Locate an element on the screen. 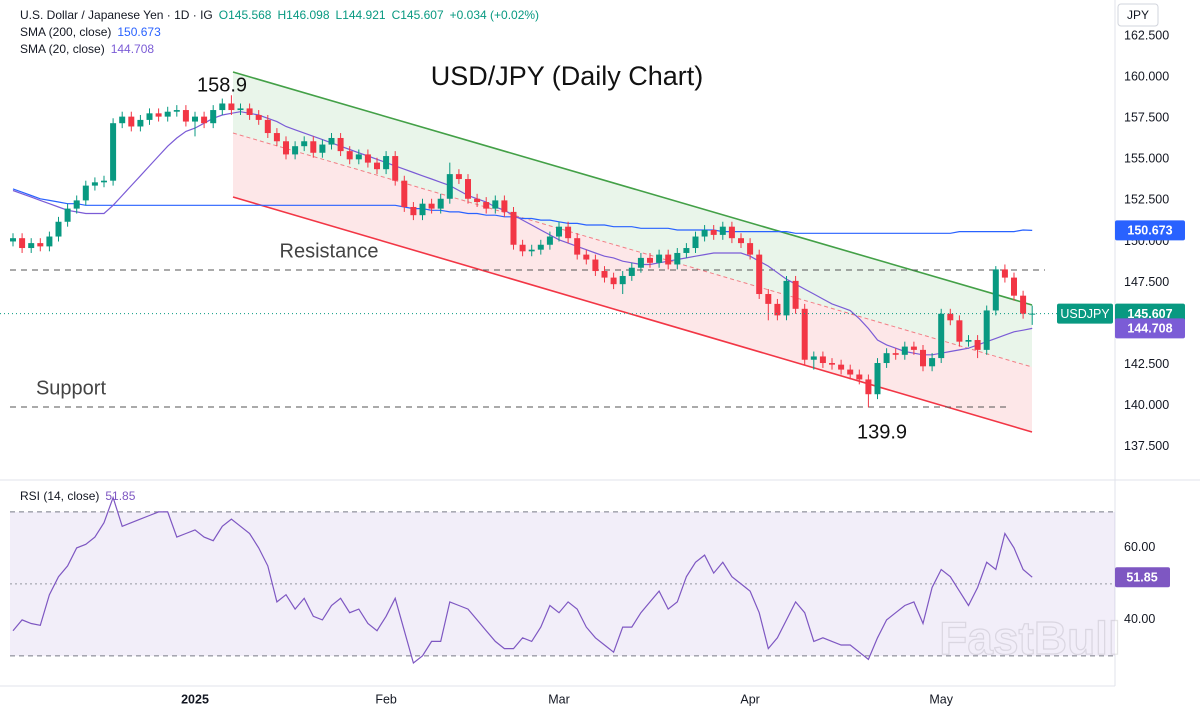  x-tick-label: Feb is located at coordinates (386, 699).